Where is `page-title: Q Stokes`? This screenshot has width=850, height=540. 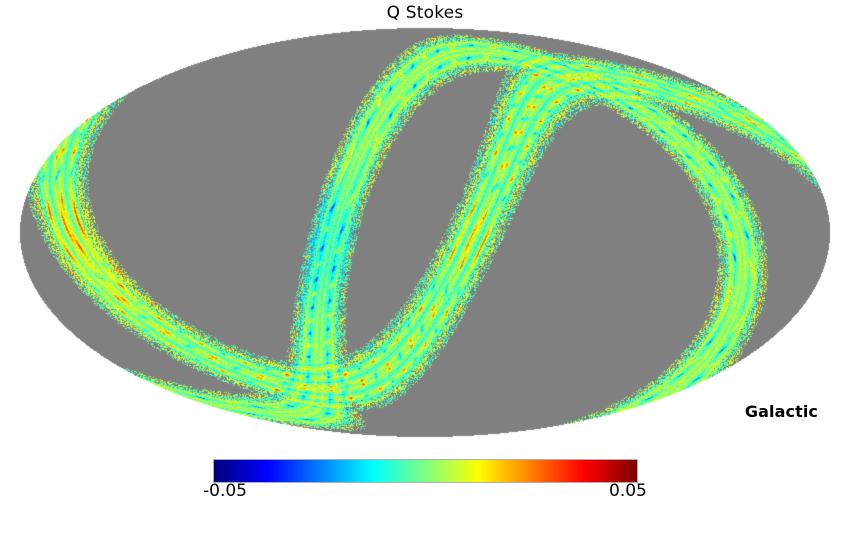 page-title: Q Stokes is located at coordinates (425, 13).